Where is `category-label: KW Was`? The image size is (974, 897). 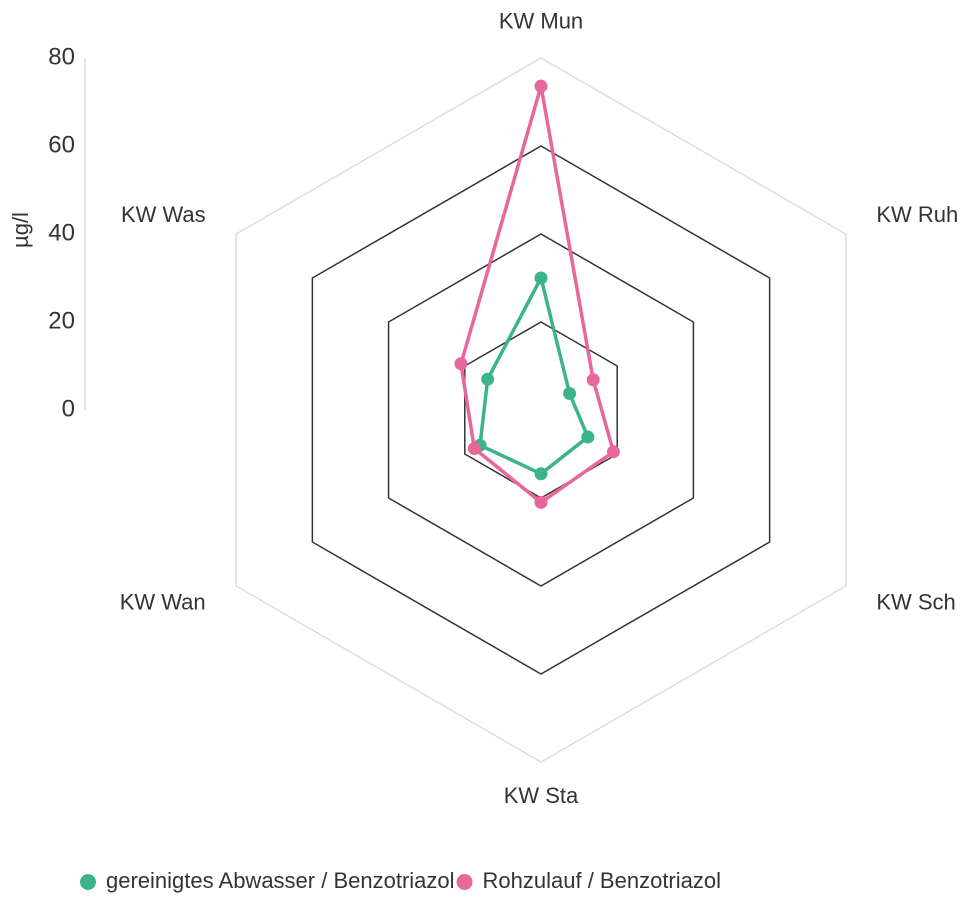
category-label: KW Was is located at coordinates (163, 214).